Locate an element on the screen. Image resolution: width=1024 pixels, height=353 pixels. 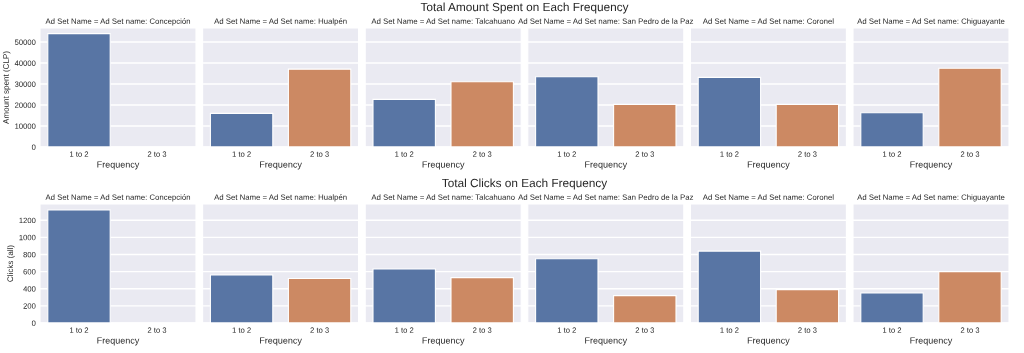
text: Total Clicks on Each Frequency is located at coordinates (525, 184).